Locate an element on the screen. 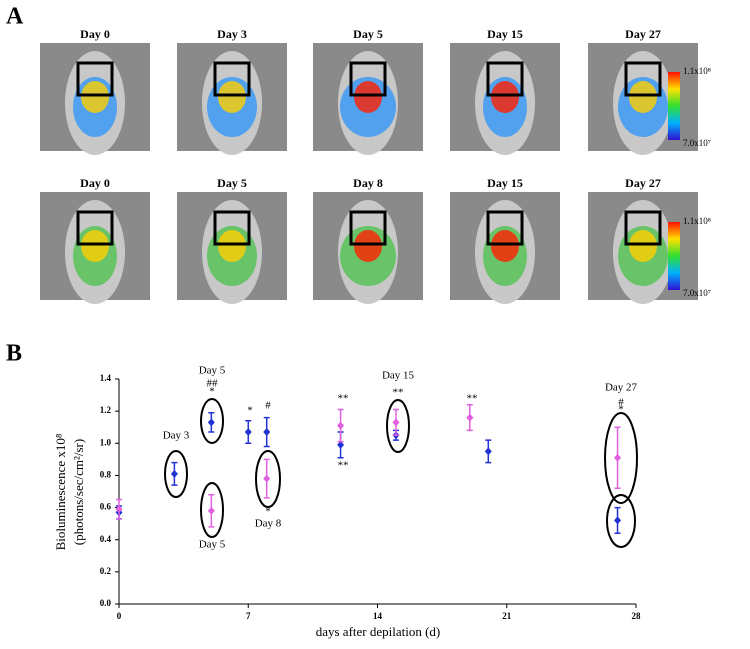 The height and width of the screenshot is (649, 750). x-axis-label: days after depilation (d) is located at coordinates (378, 631).